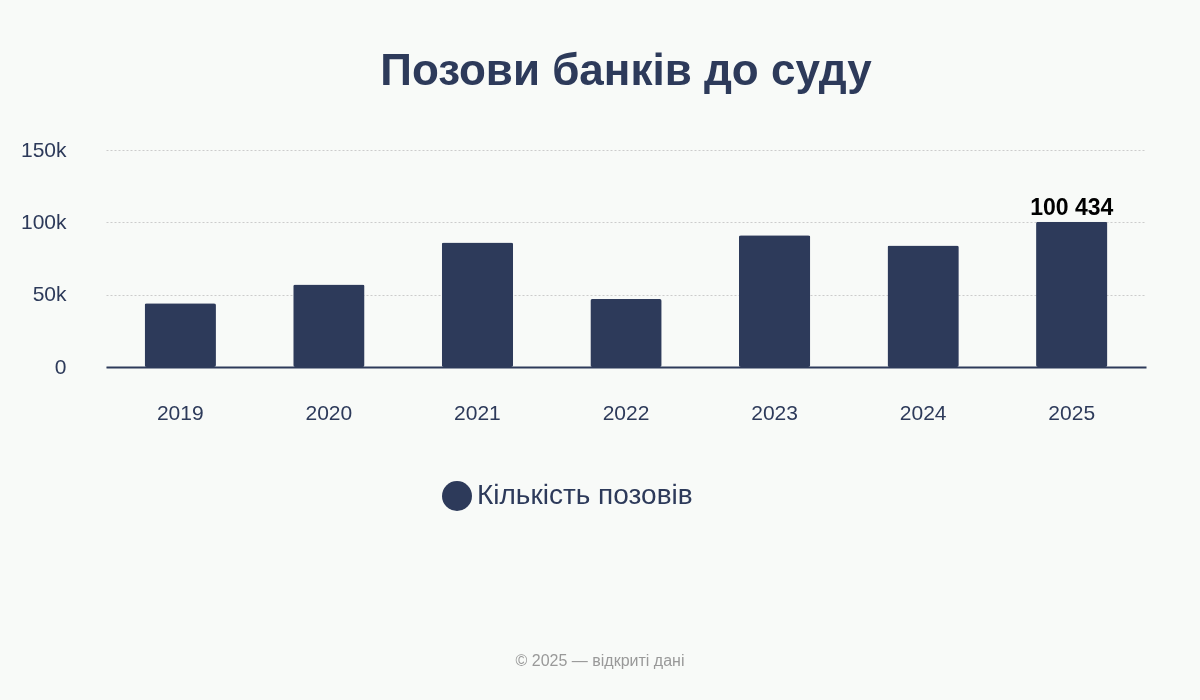 The width and height of the screenshot is (1200, 700). Describe the element at coordinates (626, 69) in the screenshot. I see `chart-title: Позови банків до суду` at that location.